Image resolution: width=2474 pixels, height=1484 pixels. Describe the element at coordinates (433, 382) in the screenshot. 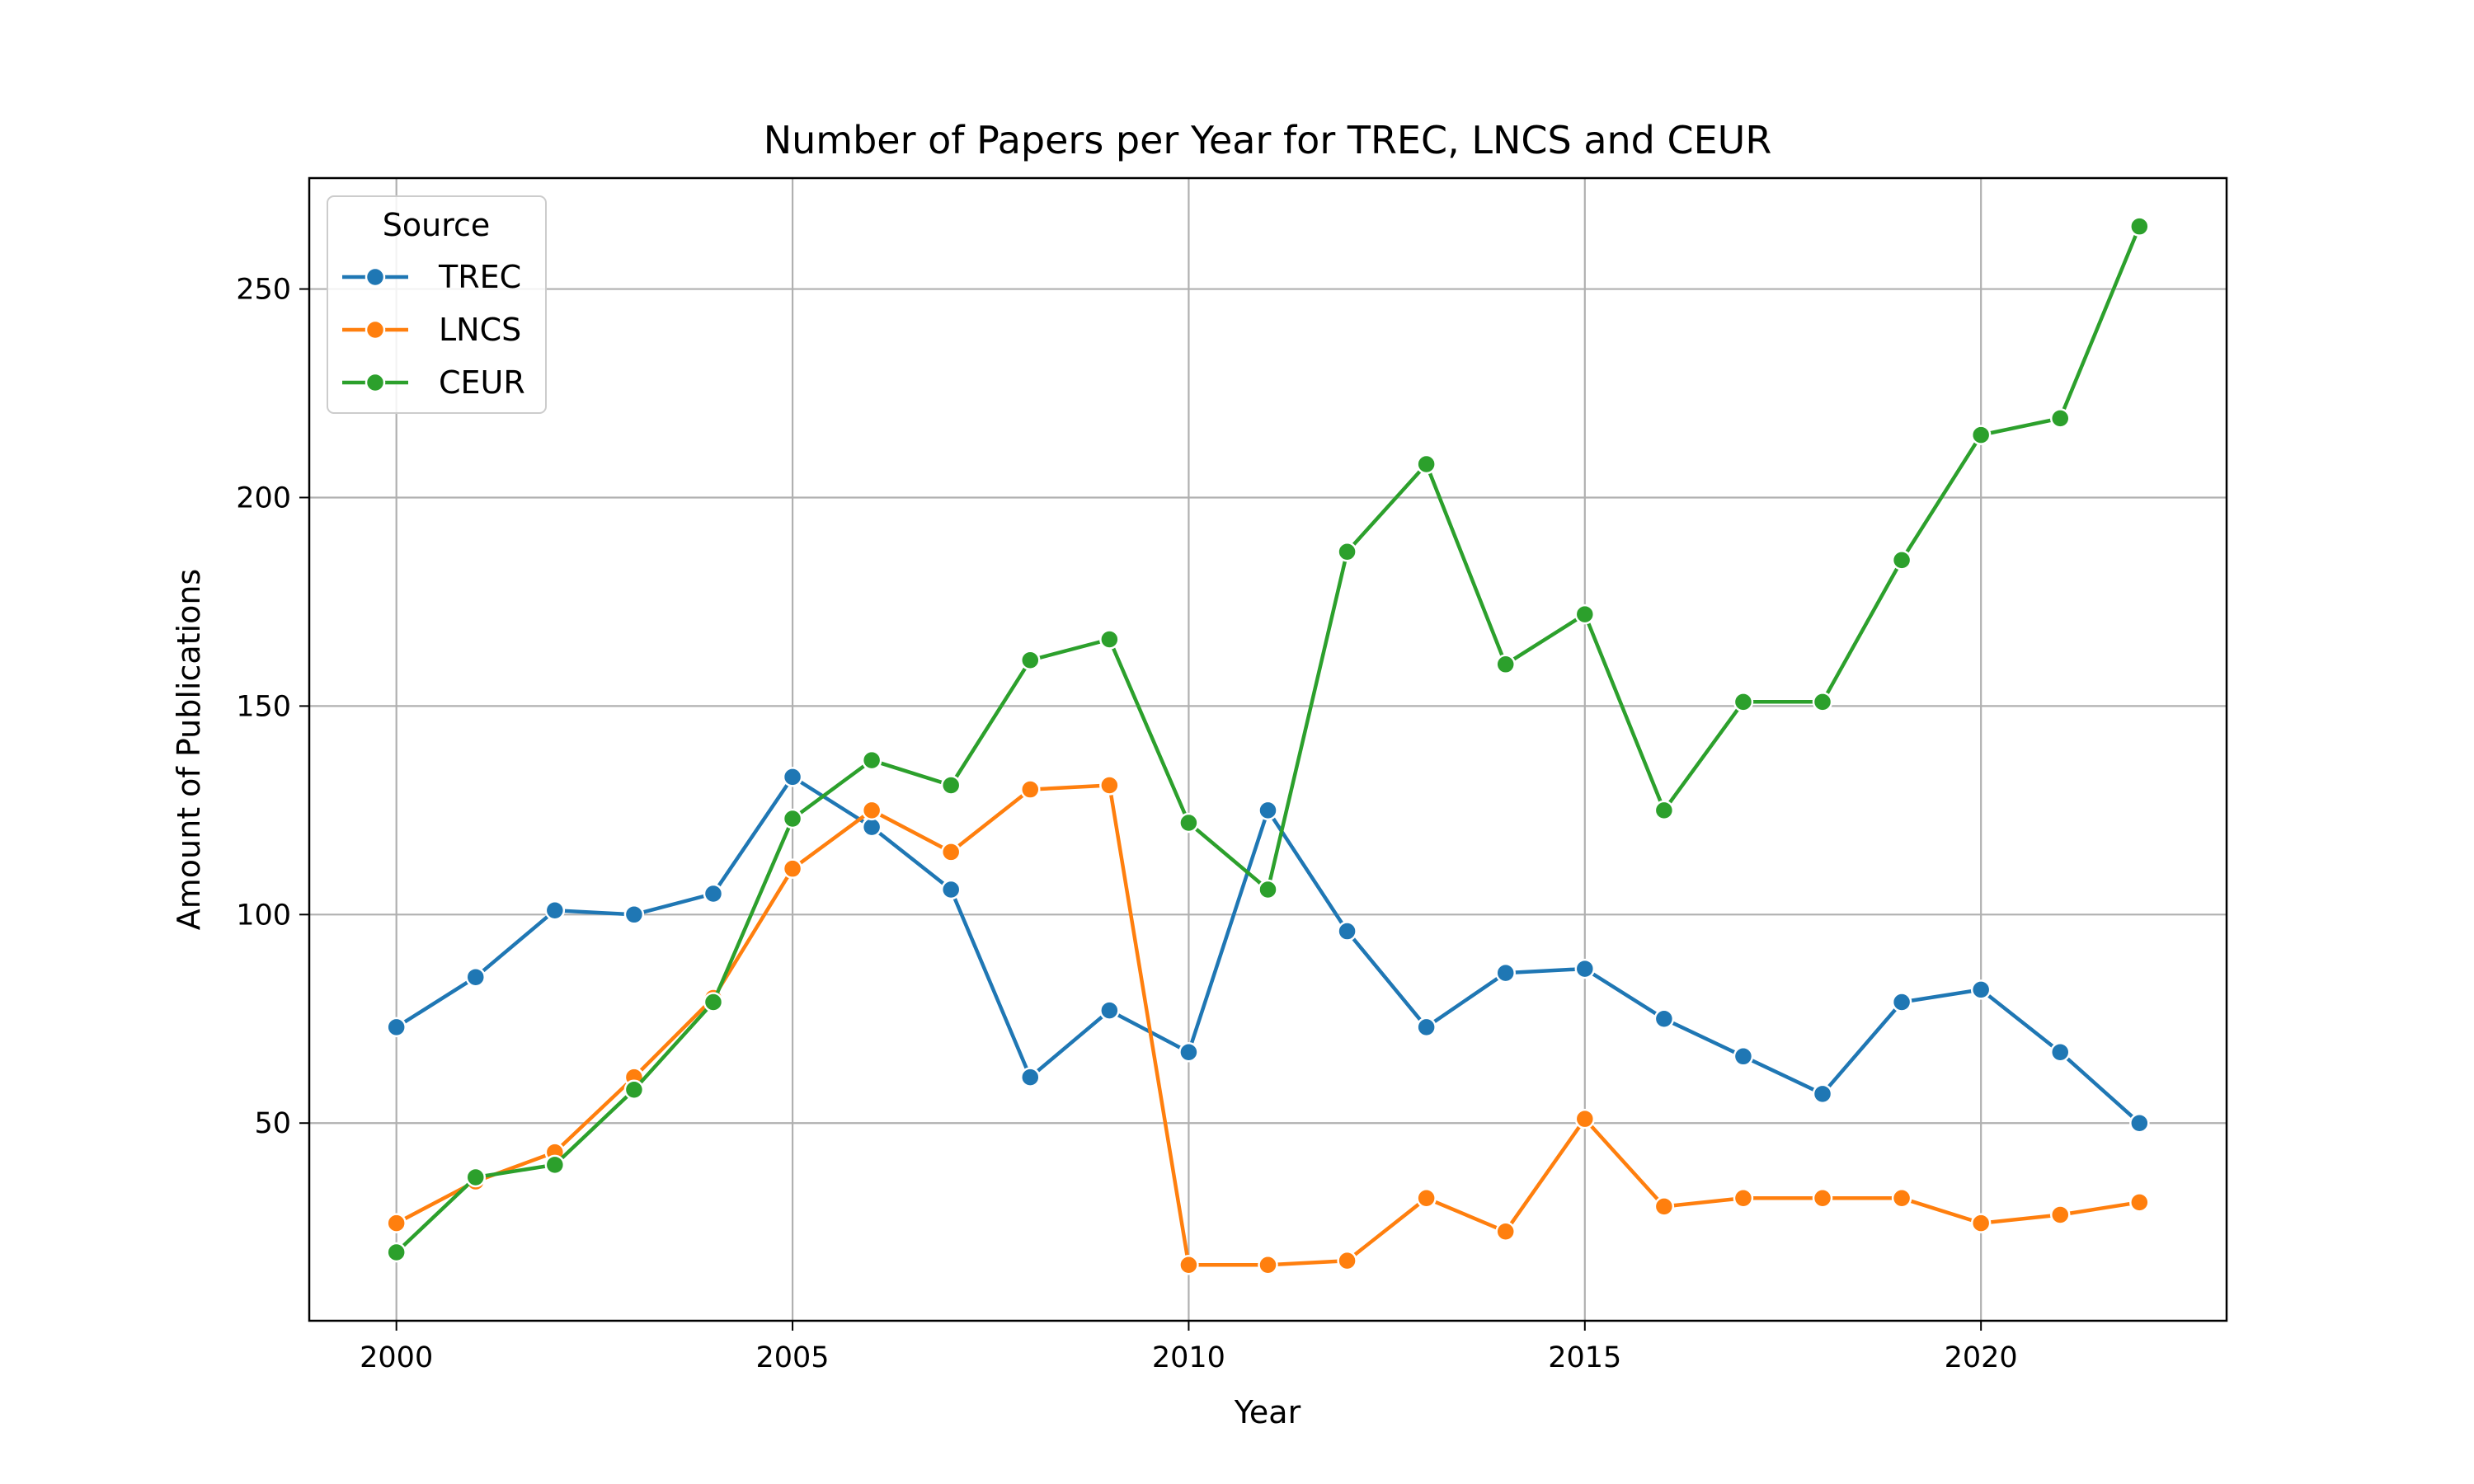

I see `legend-entry-ceur: CEUR` at that location.